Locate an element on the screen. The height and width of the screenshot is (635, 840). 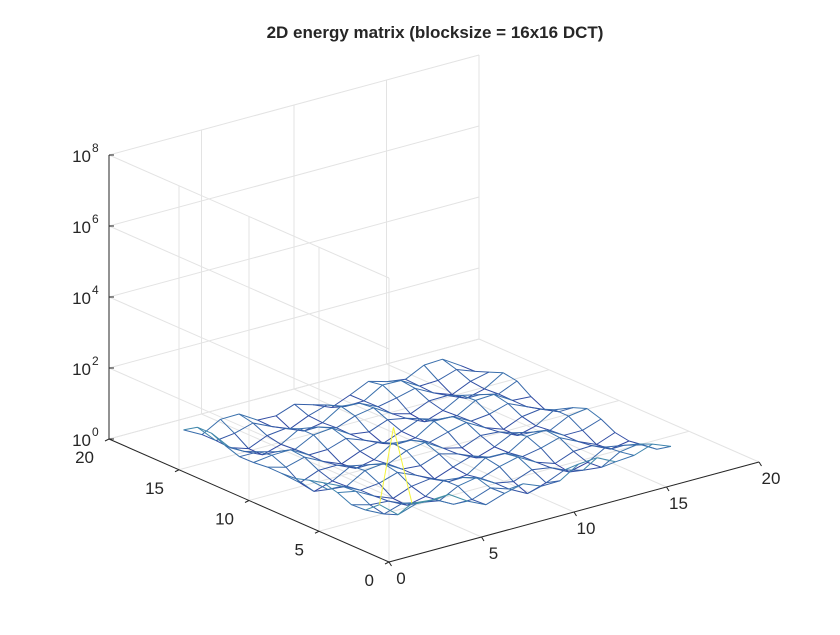
z-tick-exponent: 4 is located at coordinates (95, 290).